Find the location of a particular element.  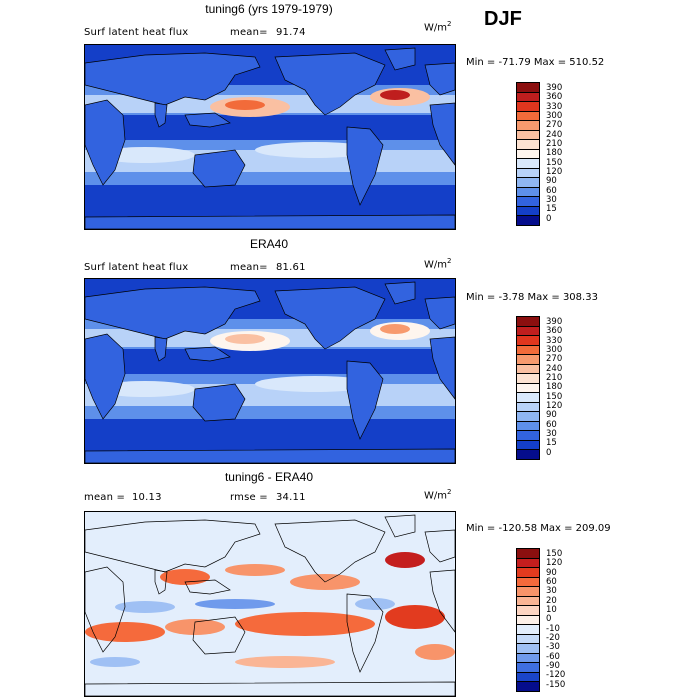

panel1-mean-value: 91.74 is located at coordinates (291, 32).